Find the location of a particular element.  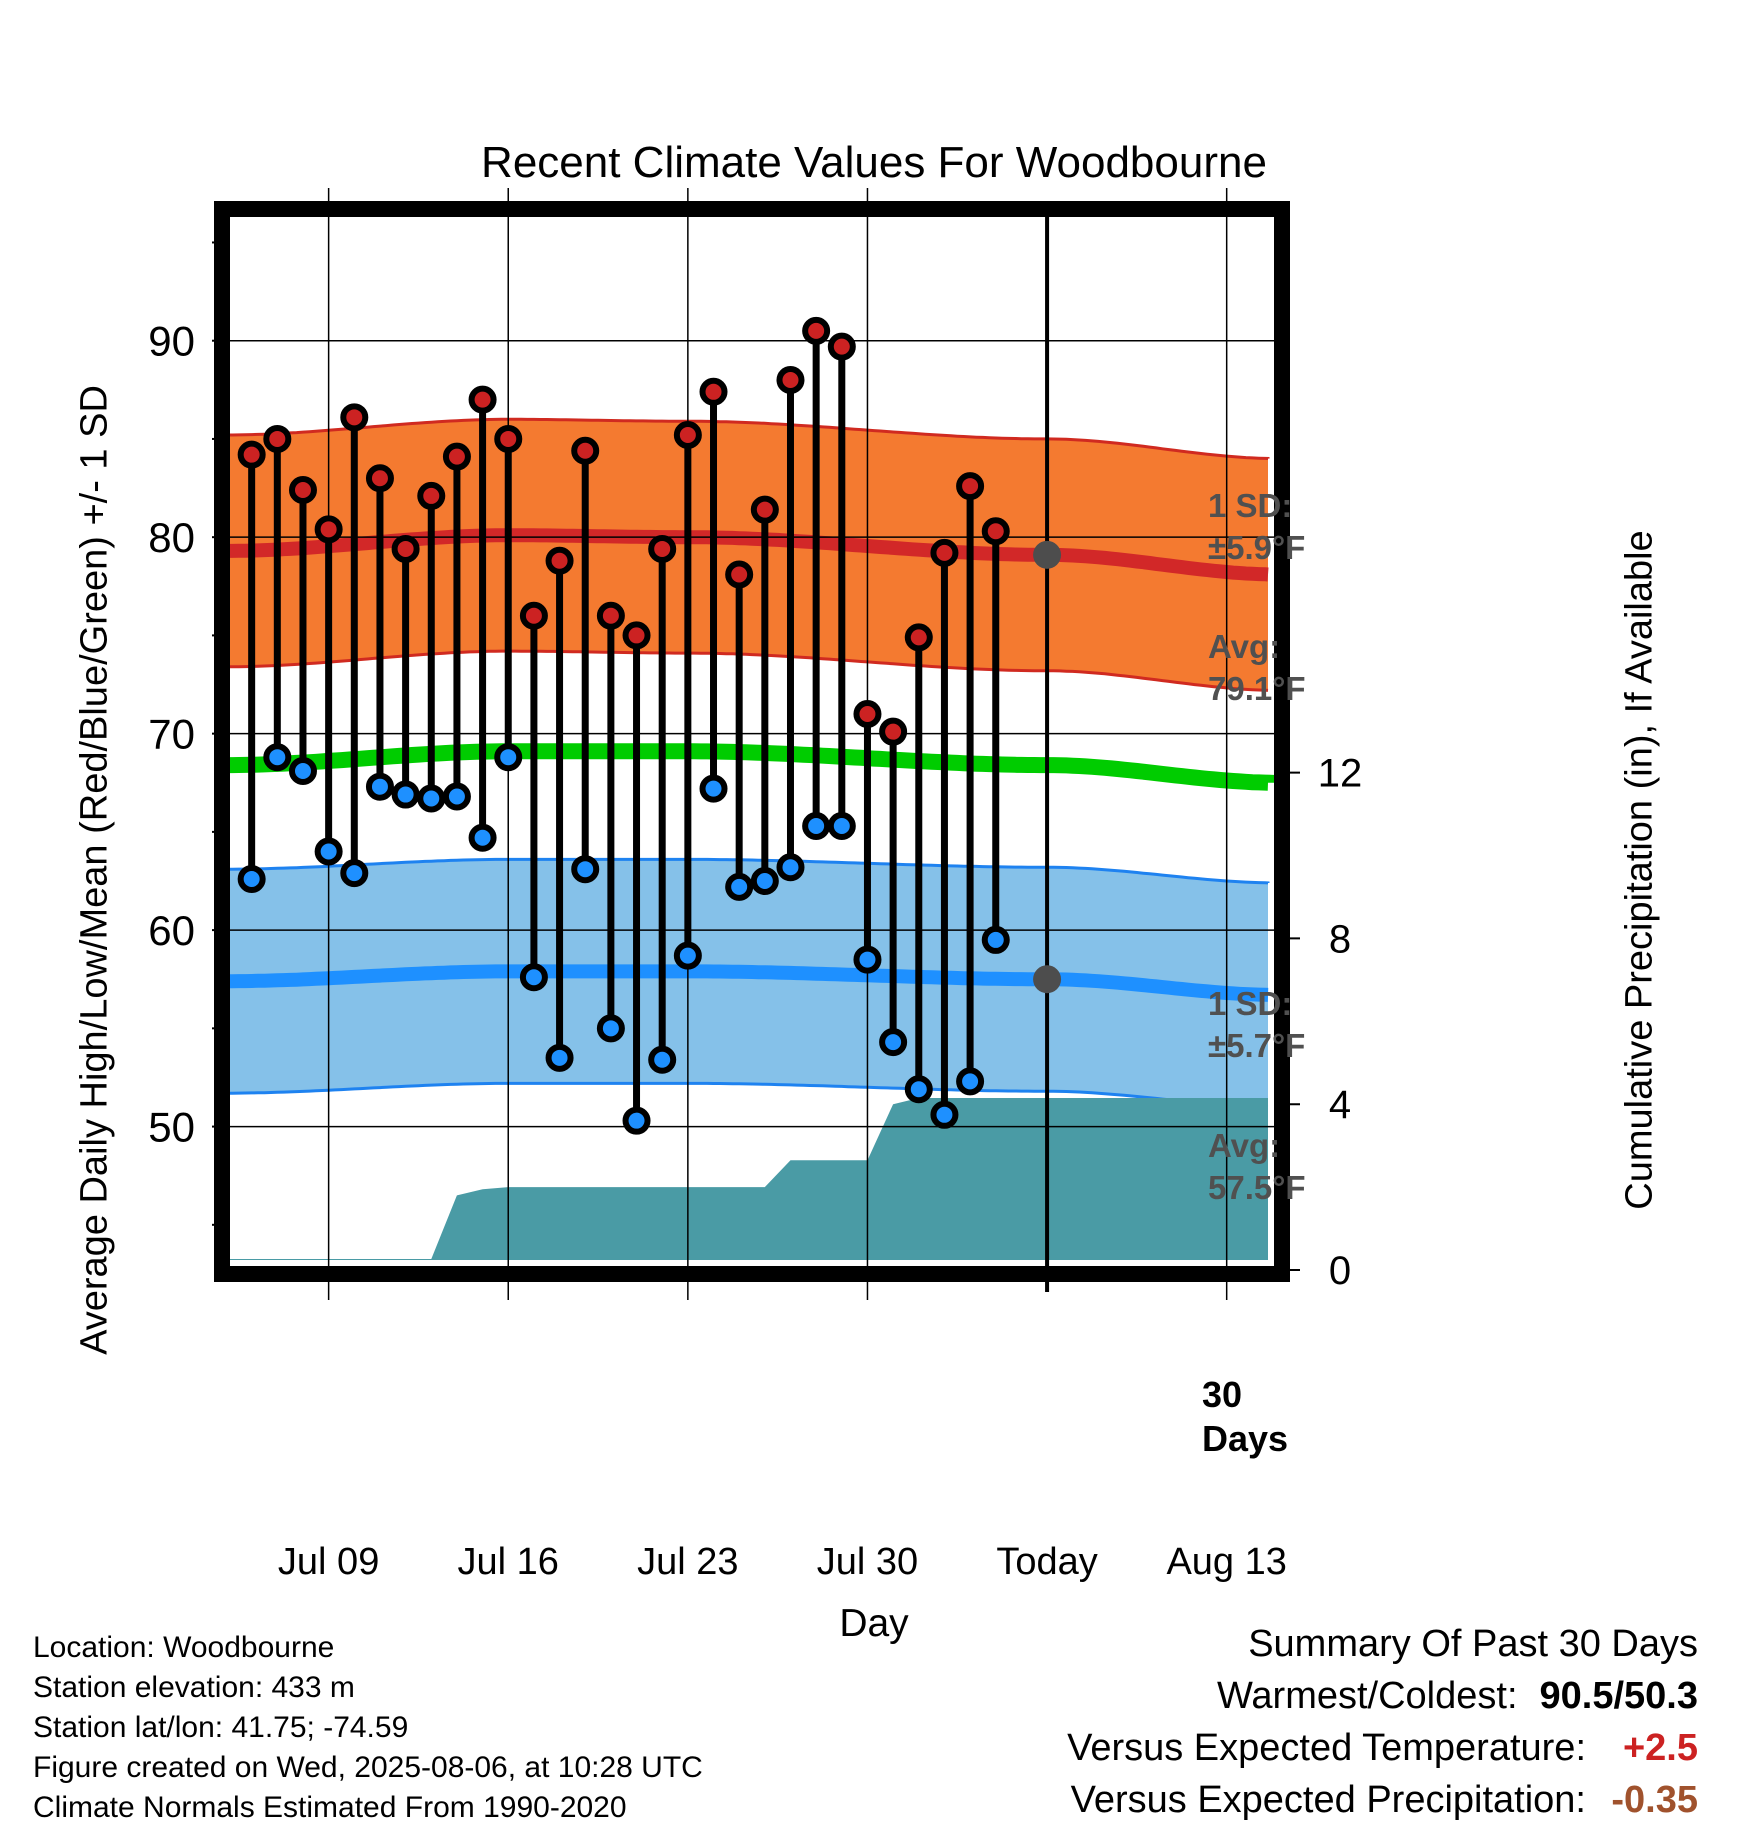

high-band-lower-edge is located at coordinates (749, 670).